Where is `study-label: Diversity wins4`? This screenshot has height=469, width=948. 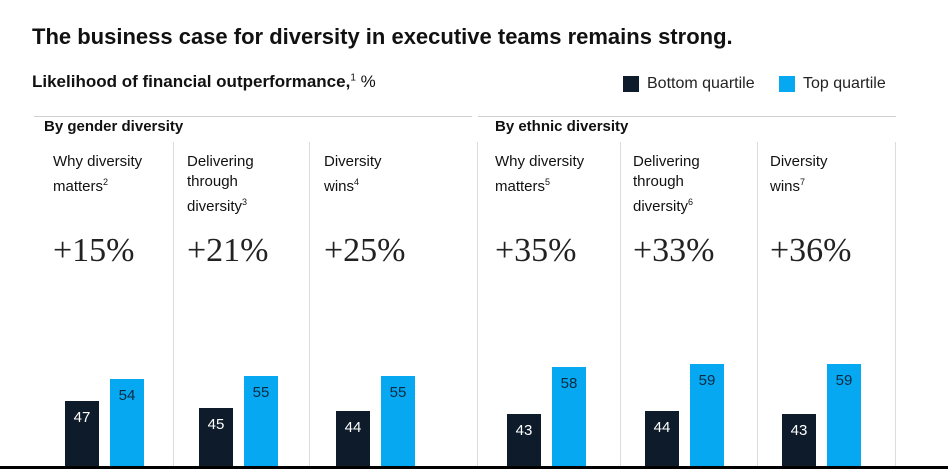
study-label: Diversity wins4 is located at coordinates (389, 174).